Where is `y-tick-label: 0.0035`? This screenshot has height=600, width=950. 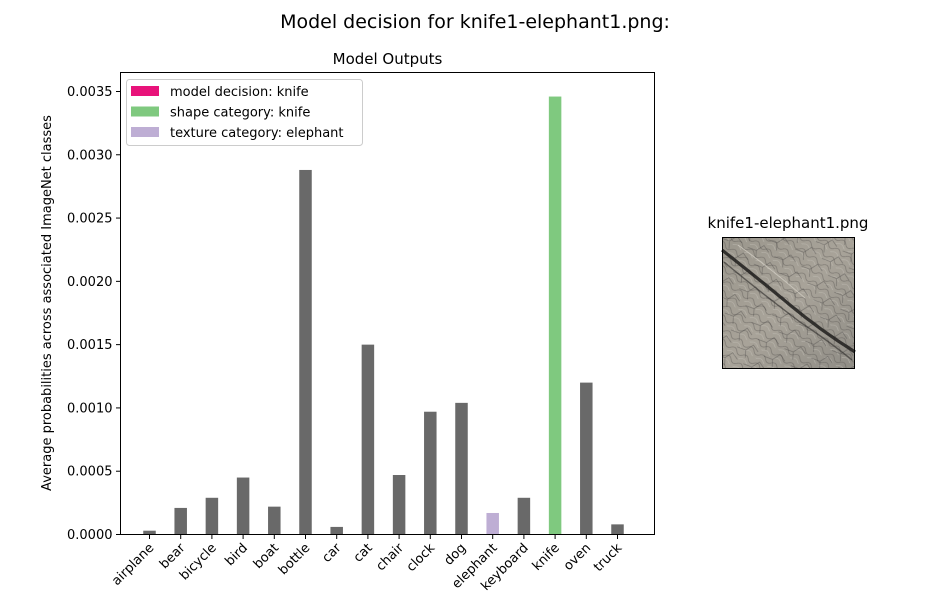
y-tick-label: 0.0035 is located at coordinates (90, 92).